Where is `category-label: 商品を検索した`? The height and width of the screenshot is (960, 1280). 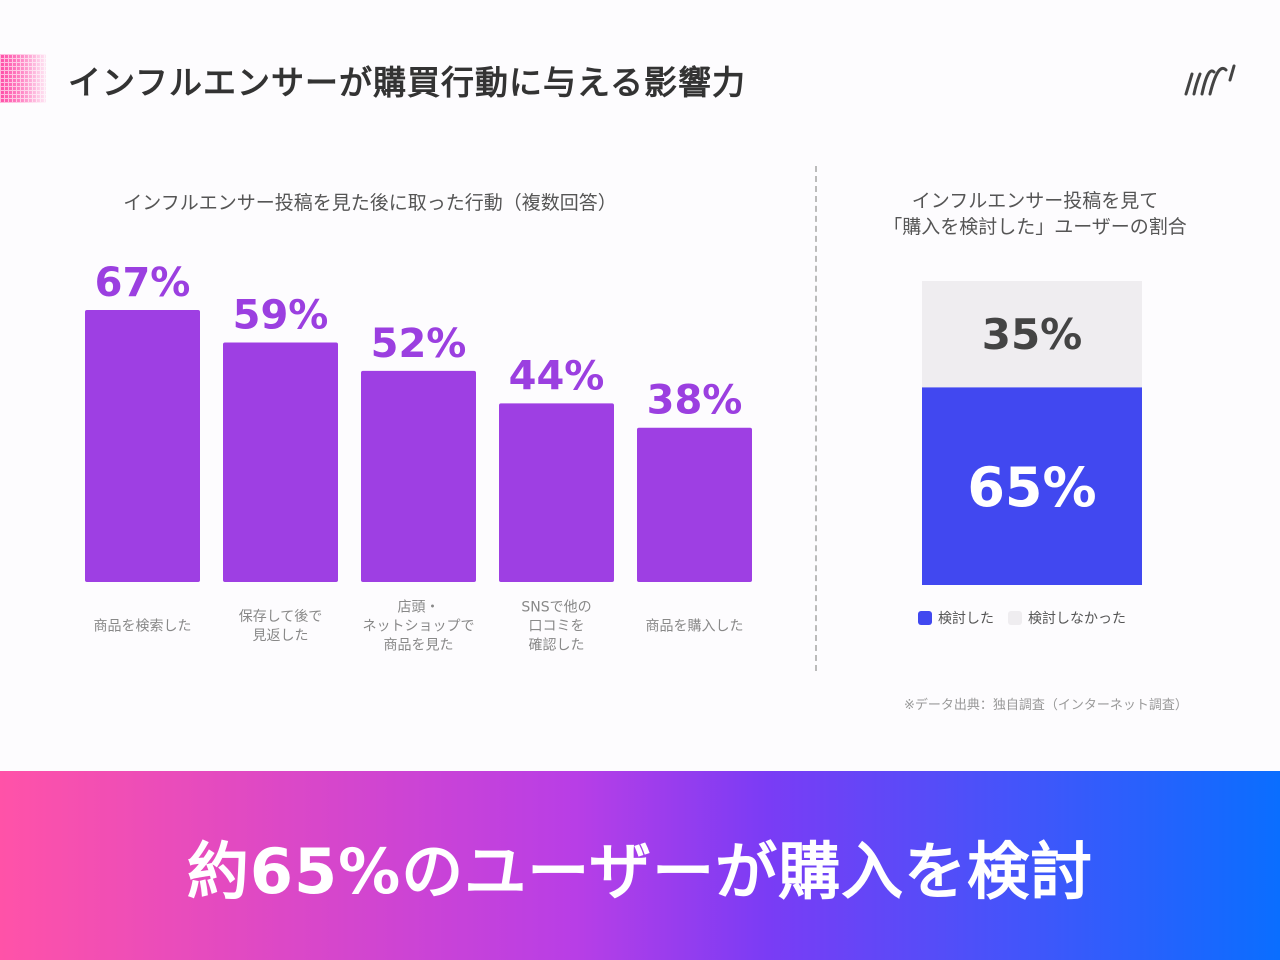
category-label: 商品を検索した is located at coordinates (142, 626).